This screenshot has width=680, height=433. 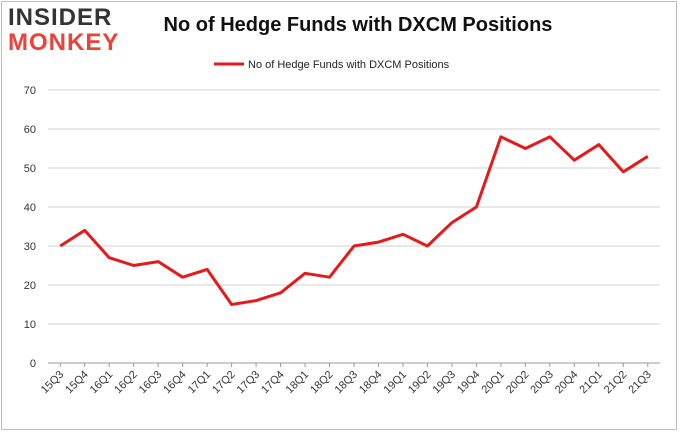 What do you see at coordinates (298, 383) in the screenshot?
I see `x-tick-label: 18Q1` at bounding box center [298, 383].